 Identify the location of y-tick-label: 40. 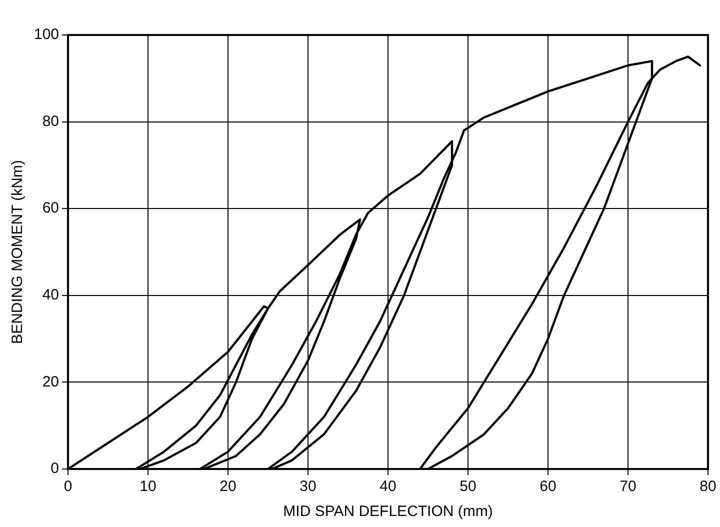
(51, 295).